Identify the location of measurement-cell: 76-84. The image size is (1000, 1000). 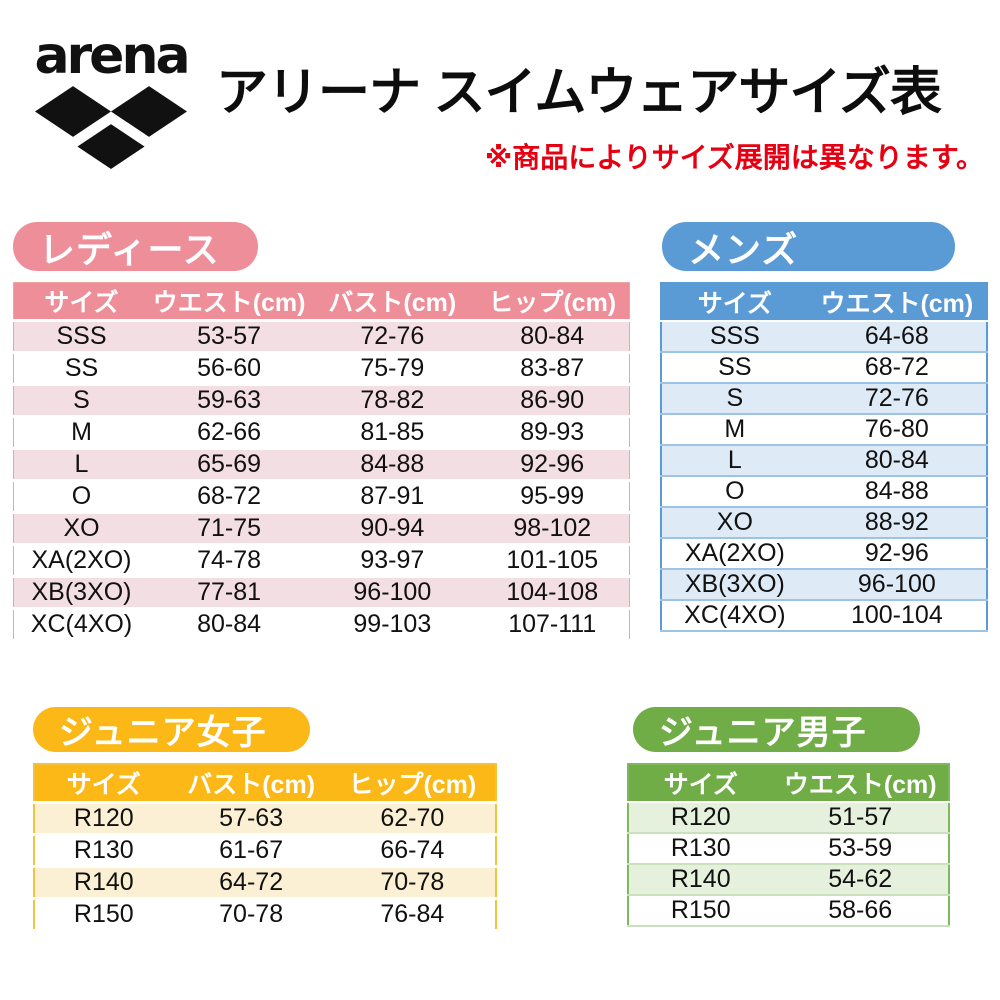
(412, 915).